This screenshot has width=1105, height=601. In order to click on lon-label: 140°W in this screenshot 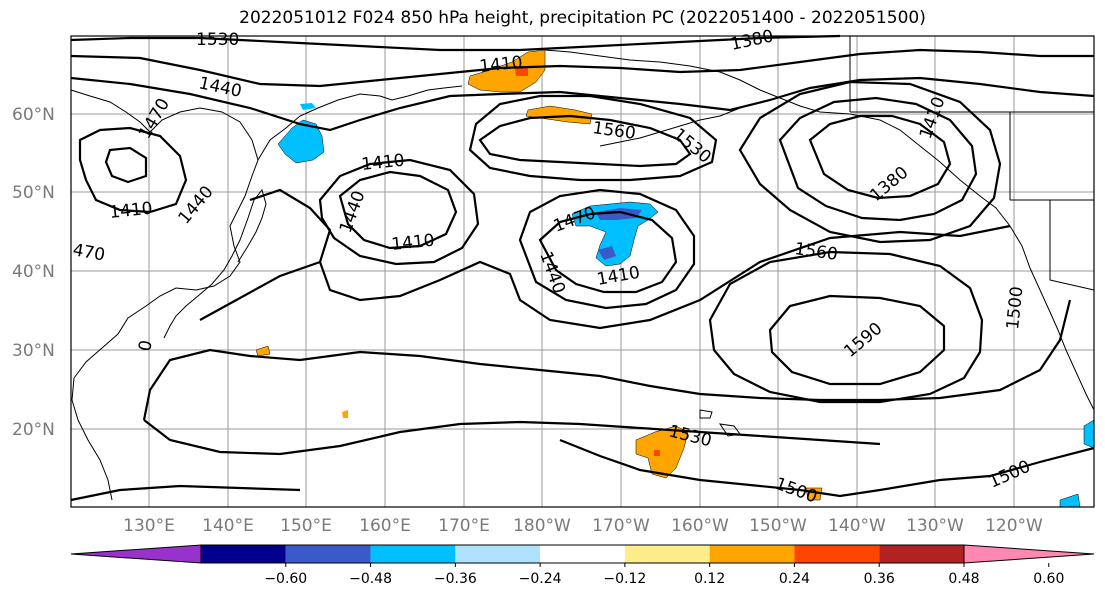, I will do `click(857, 526)`.